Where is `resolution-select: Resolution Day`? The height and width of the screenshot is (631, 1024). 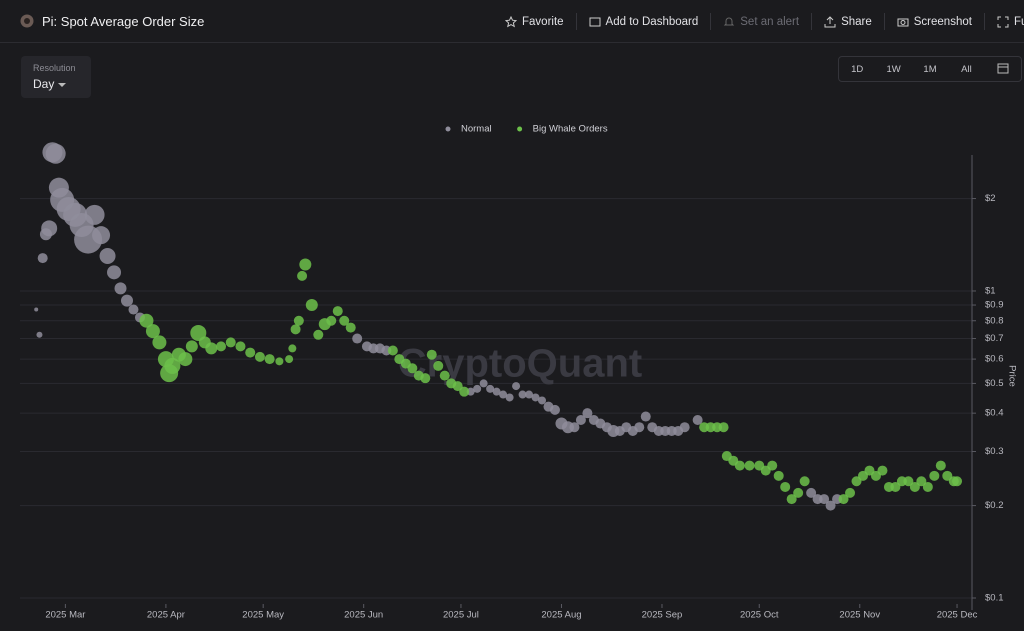 resolution-select: Resolution Day is located at coordinates (56, 77).